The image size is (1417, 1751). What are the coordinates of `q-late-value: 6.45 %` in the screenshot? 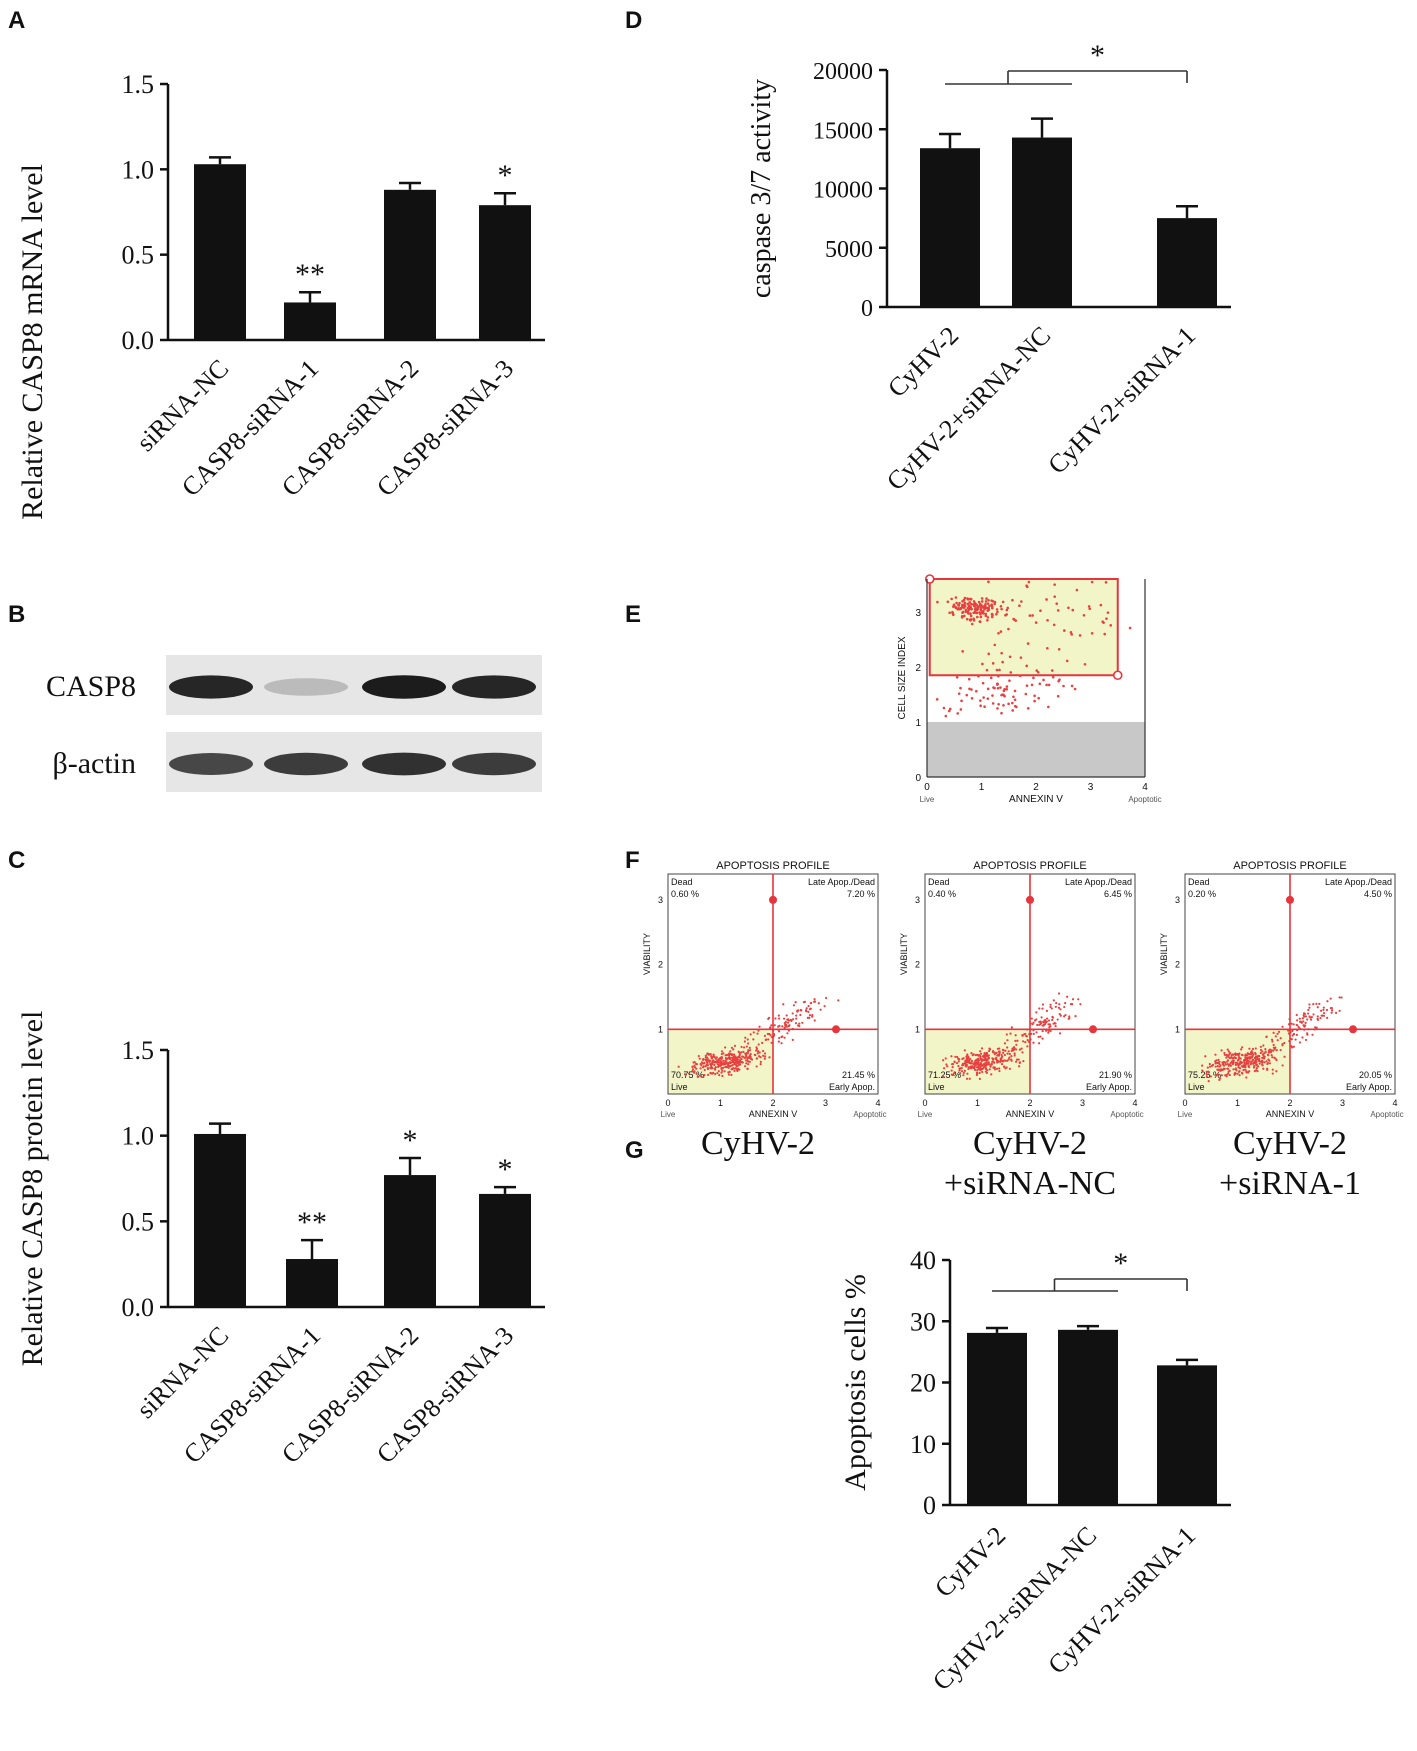 It's located at (1118, 894).